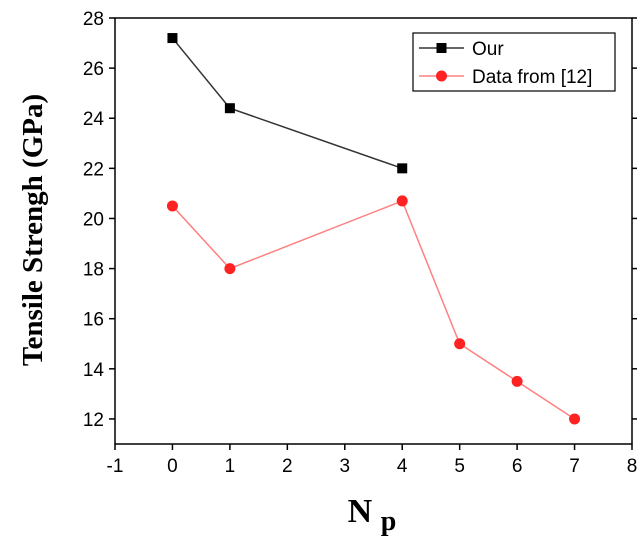 The image size is (637, 536). What do you see at coordinates (574, 466) in the screenshot?
I see `x-tick-label: 7` at bounding box center [574, 466].